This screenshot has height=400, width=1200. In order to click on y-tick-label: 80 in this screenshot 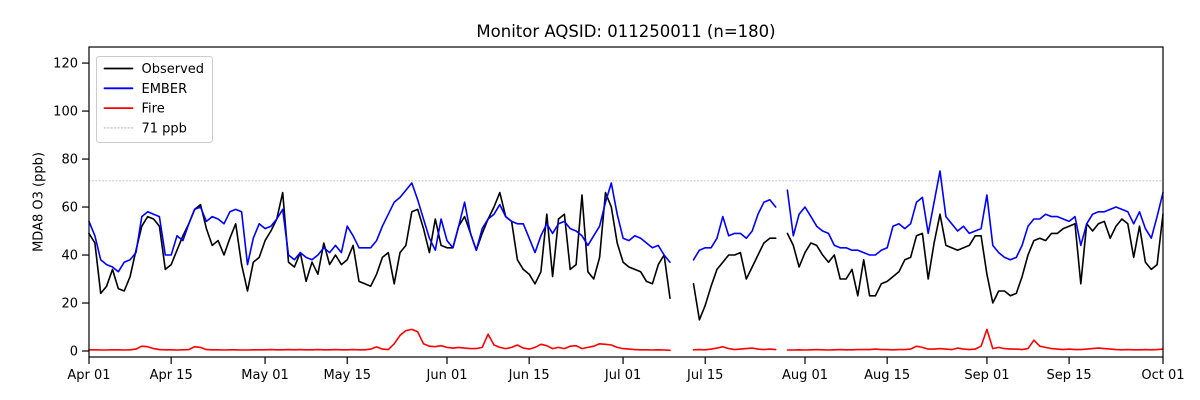, I will do `click(69, 160)`.